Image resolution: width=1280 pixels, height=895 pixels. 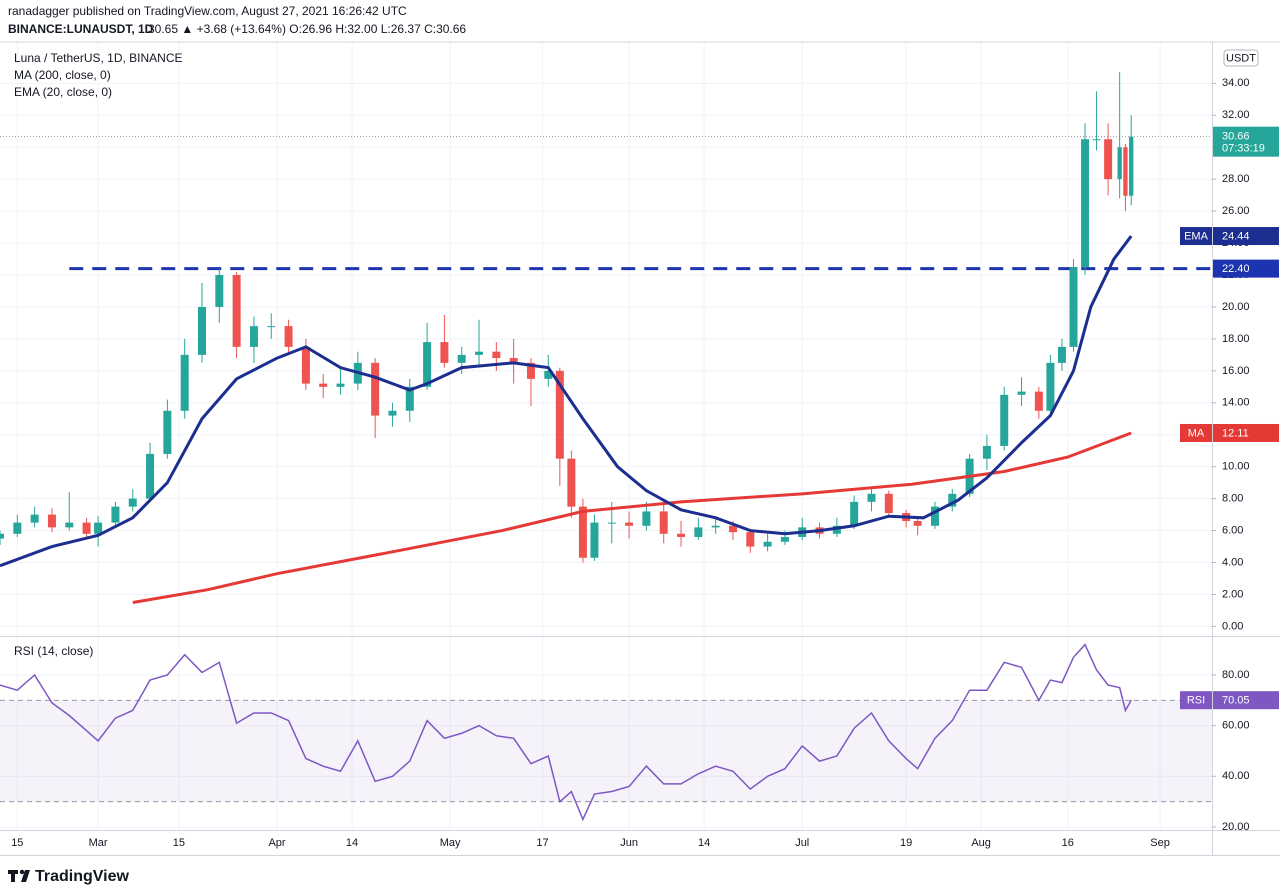 I want to click on y-tick-label: 6.00, so click(x=1232, y=530).